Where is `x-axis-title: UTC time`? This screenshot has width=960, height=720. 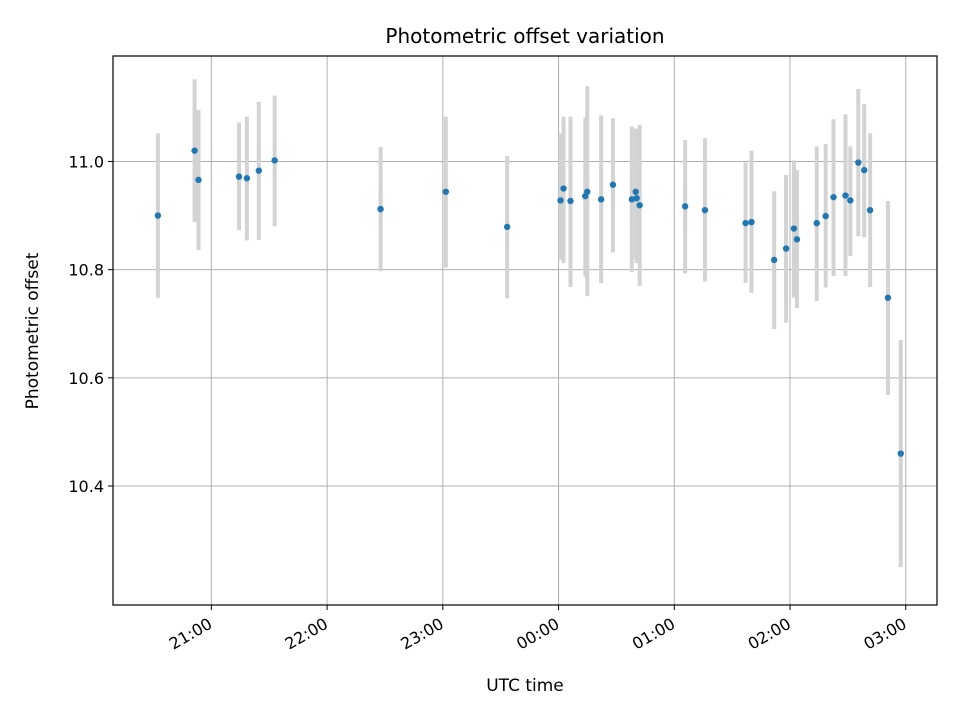 x-axis-title: UTC time is located at coordinates (525, 686).